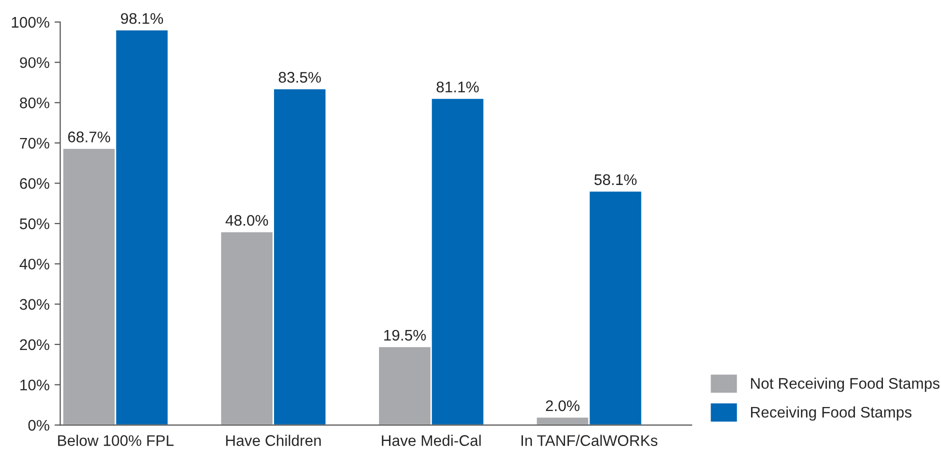 This screenshot has height=459, width=941. What do you see at coordinates (457, 87) in the screenshot?
I see `data-label: 81.1%` at bounding box center [457, 87].